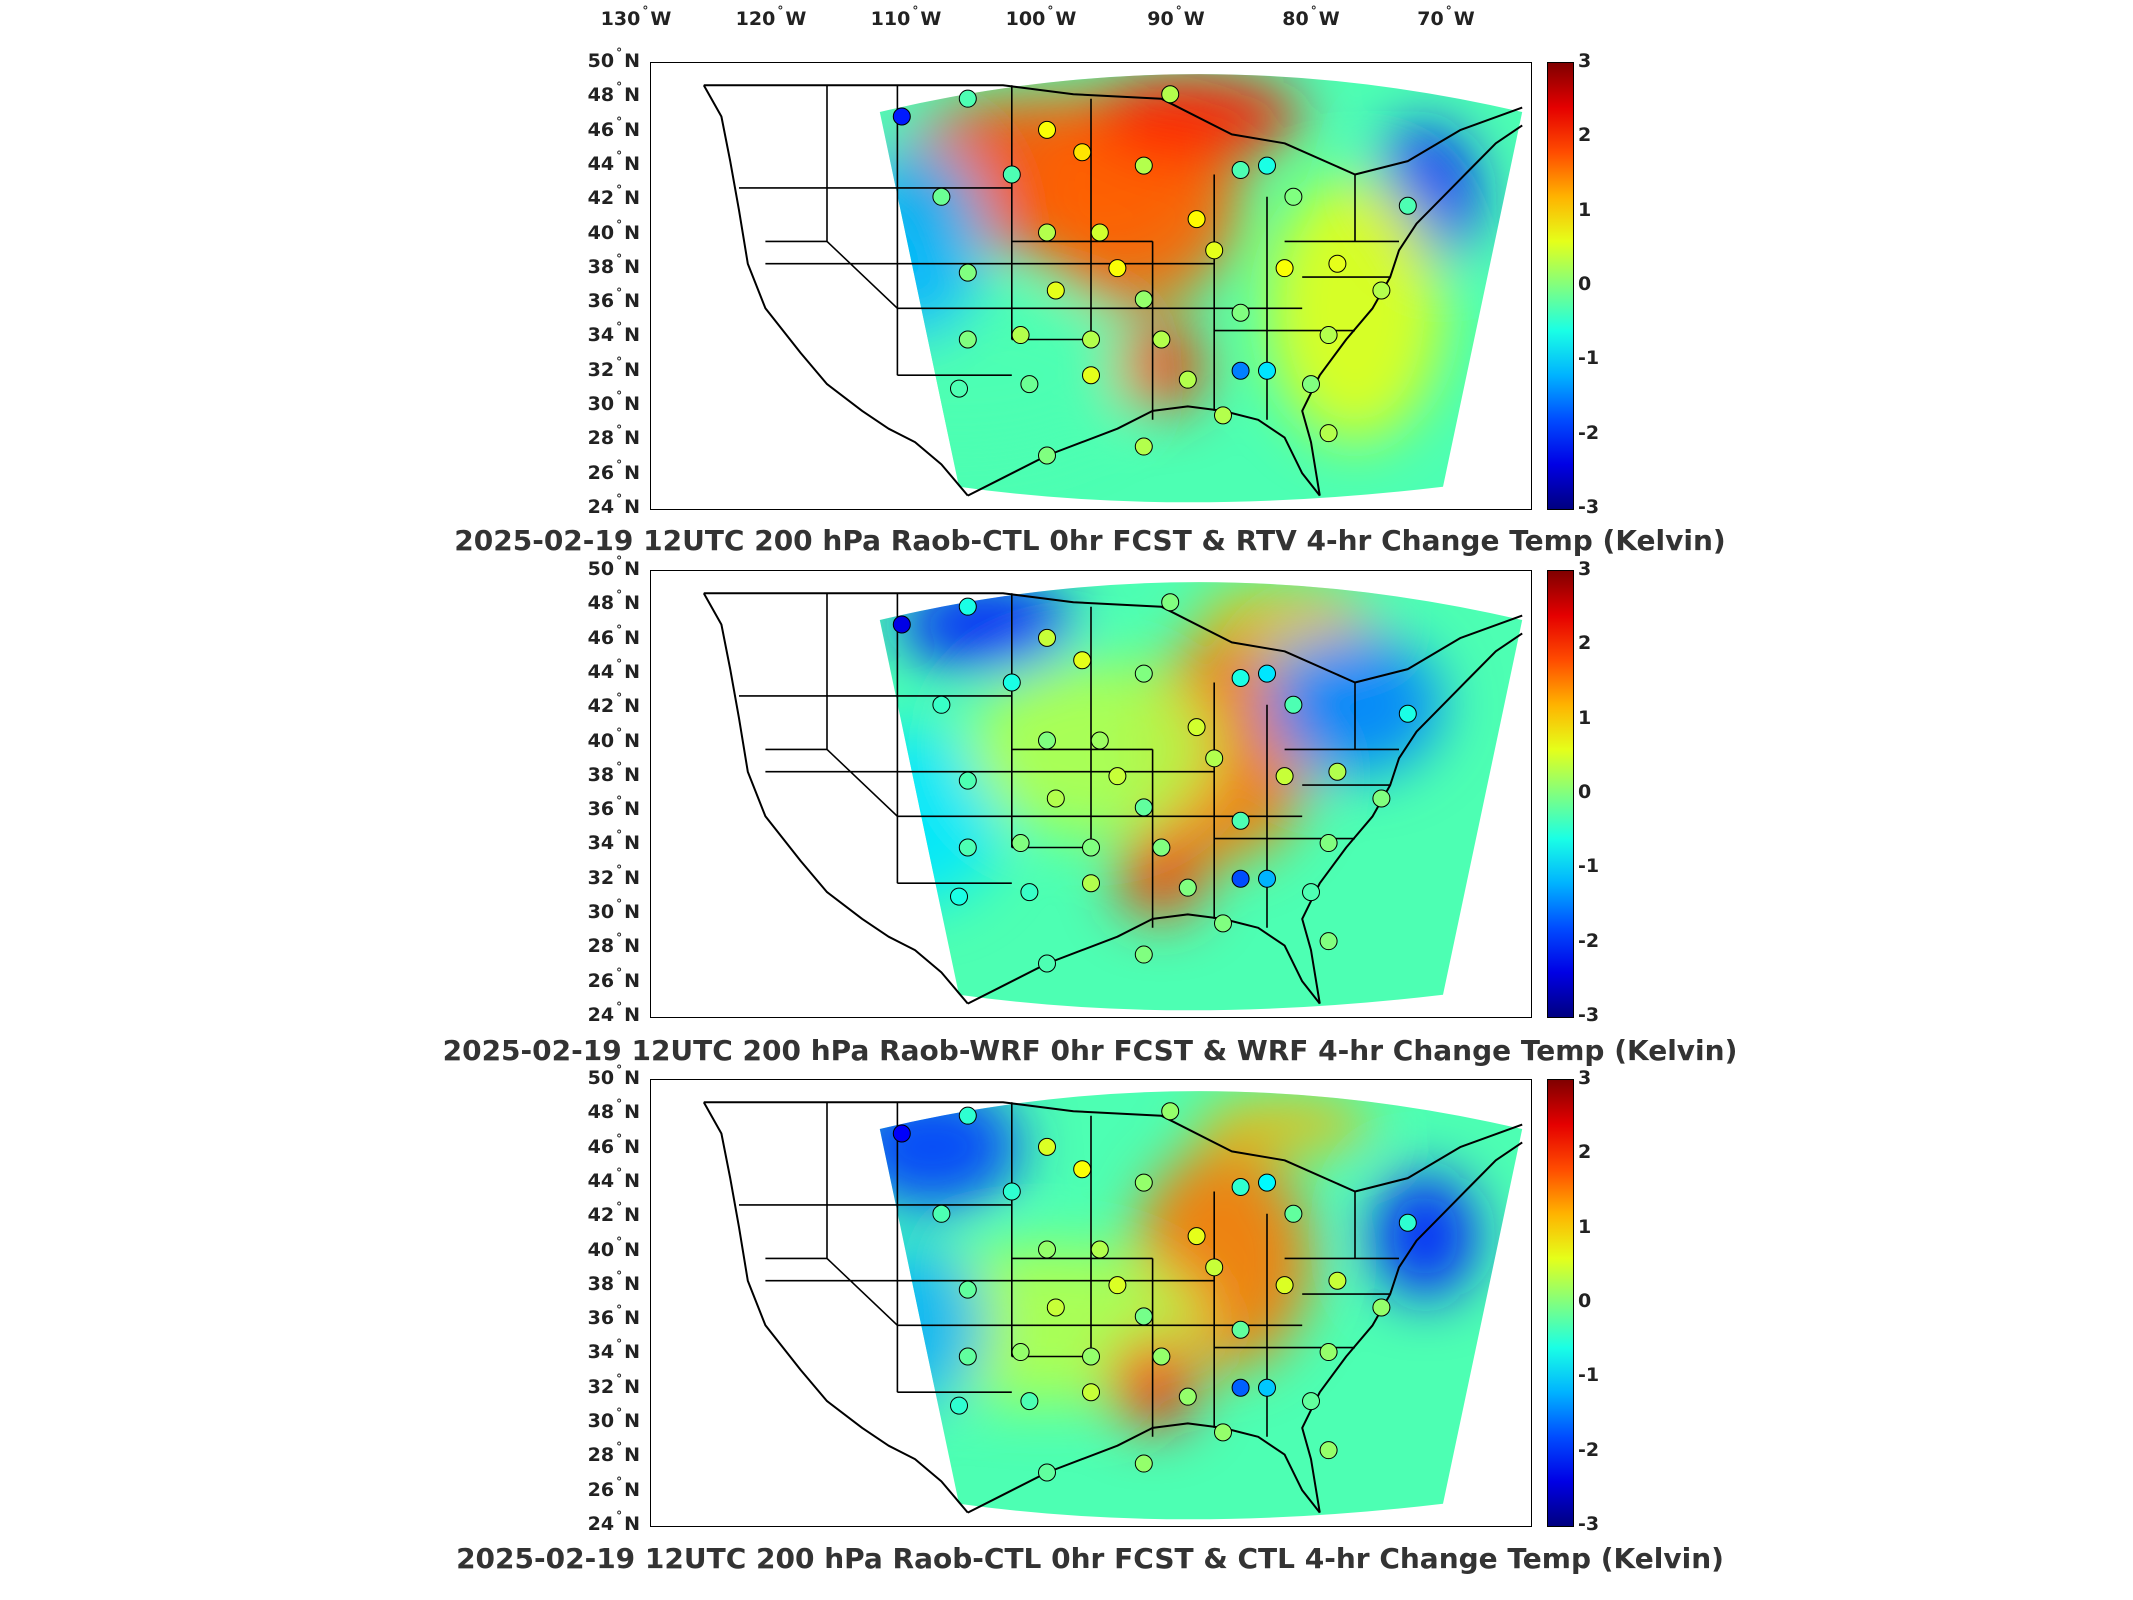 The height and width of the screenshot is (1600, 2133). Describe the element at coordinates (613, 1384) in the screenshot. I see `latitude-label: 32 ° N` at that location.